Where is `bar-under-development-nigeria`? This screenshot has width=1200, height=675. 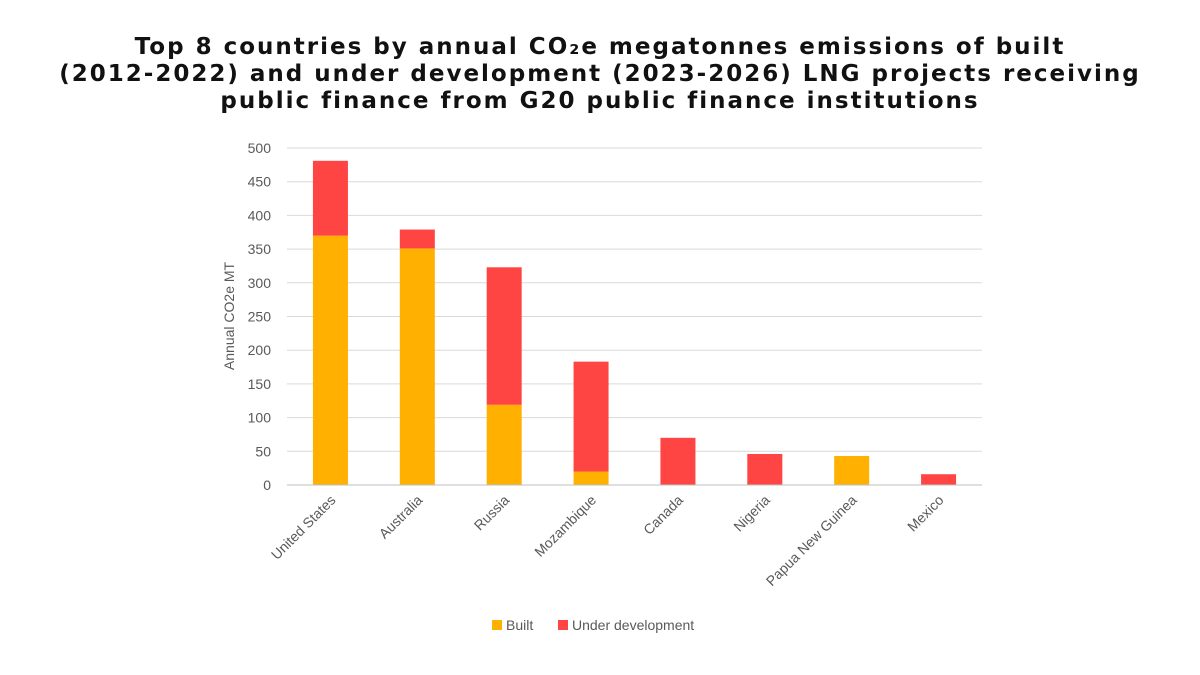 bar-under-development-nigeria is located at coordinates (765, 469).